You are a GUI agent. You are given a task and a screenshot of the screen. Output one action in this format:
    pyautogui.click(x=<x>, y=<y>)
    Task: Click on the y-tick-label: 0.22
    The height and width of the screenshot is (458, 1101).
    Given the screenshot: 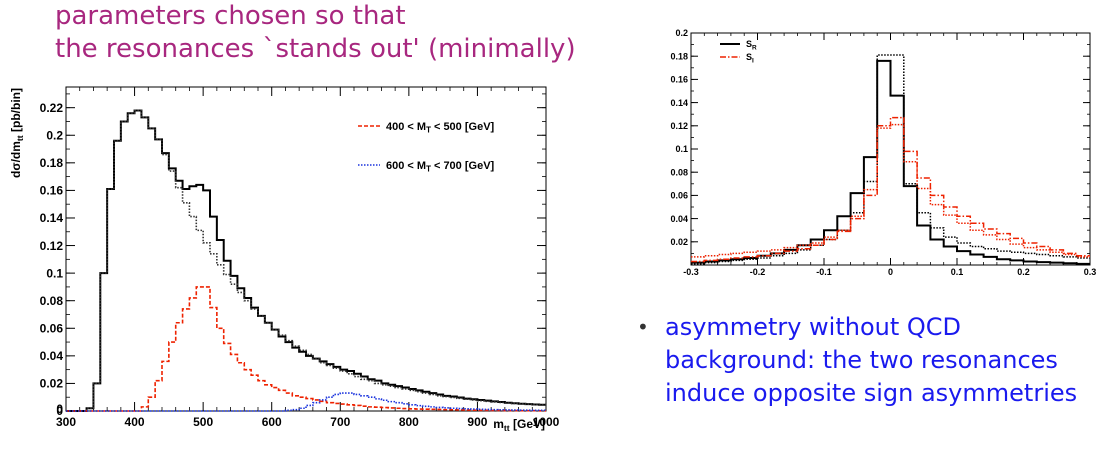 What is the action you would take?
    pyautogui.click(x=52, y=108)
    